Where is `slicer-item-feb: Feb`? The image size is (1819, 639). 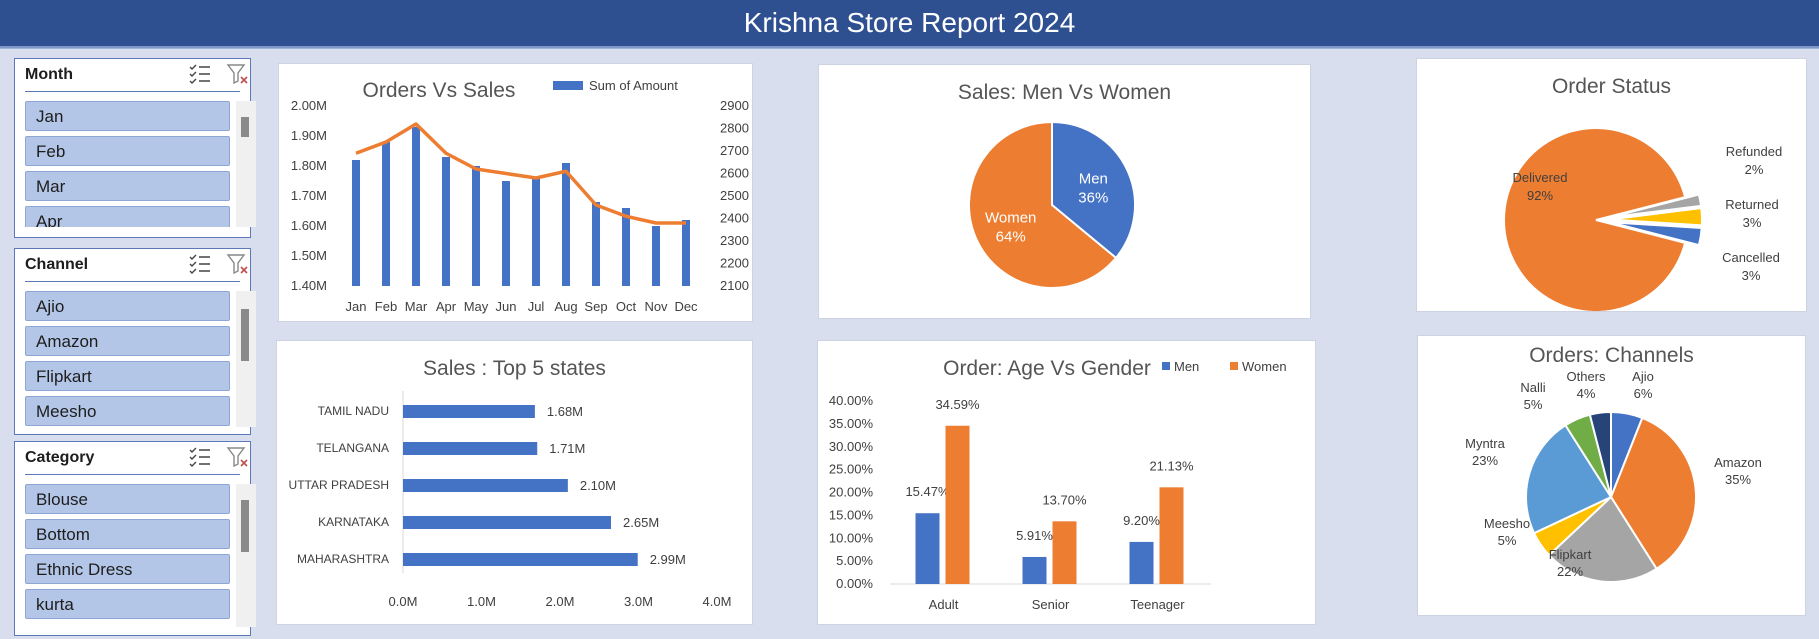 slicer-item-feb: Feb is located at coordinates (127, 151).